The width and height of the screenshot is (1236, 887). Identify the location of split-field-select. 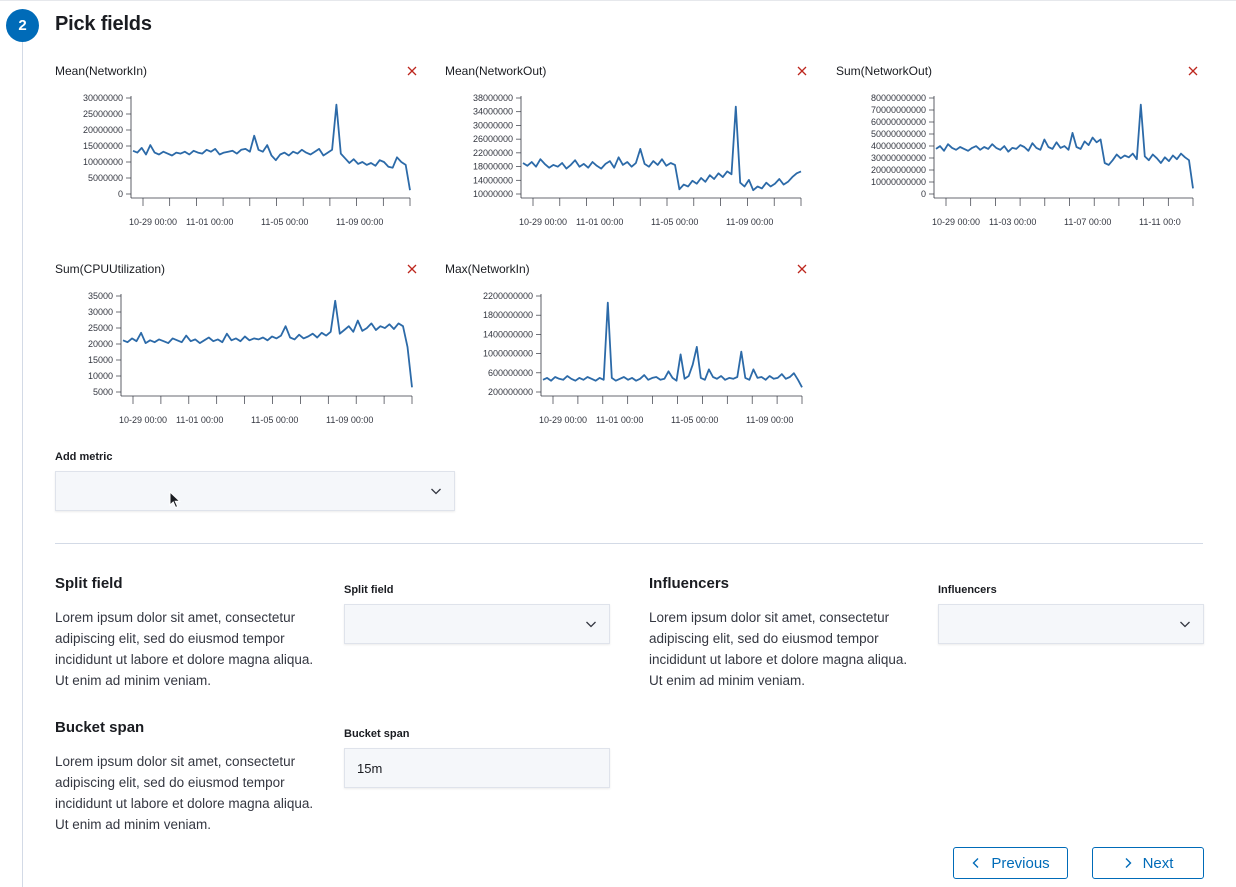
(477, 624).